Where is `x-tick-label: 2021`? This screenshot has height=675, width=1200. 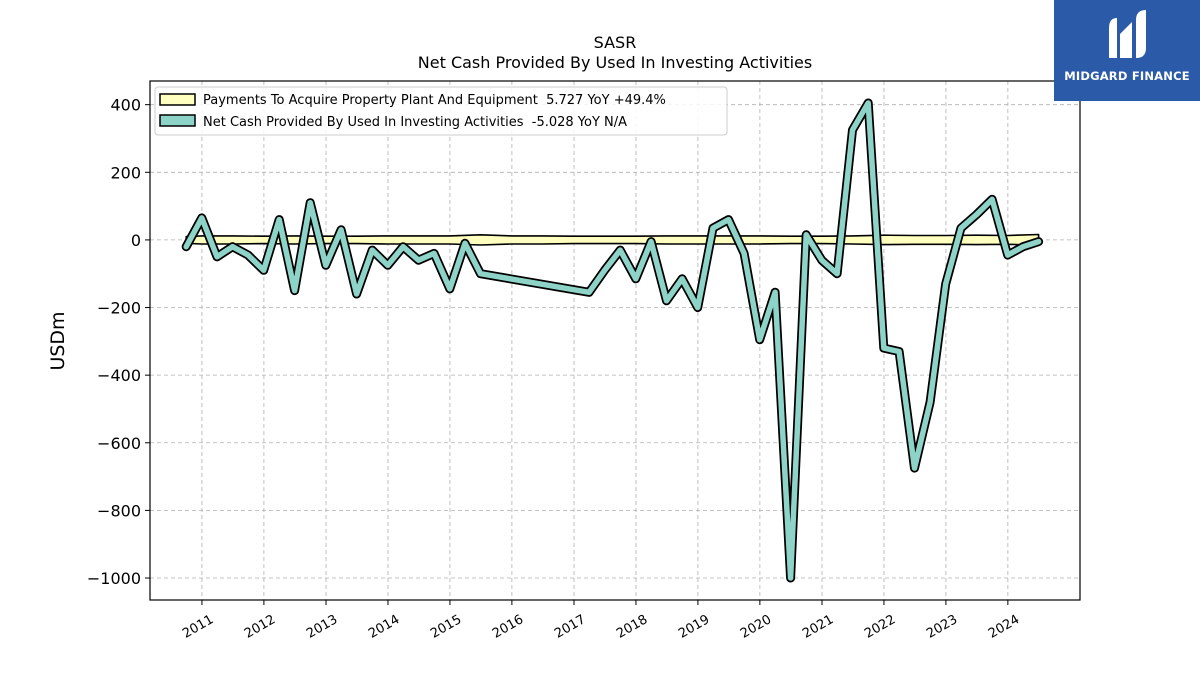 x-tick-label: 2021 is located at coordinates (818, 627).